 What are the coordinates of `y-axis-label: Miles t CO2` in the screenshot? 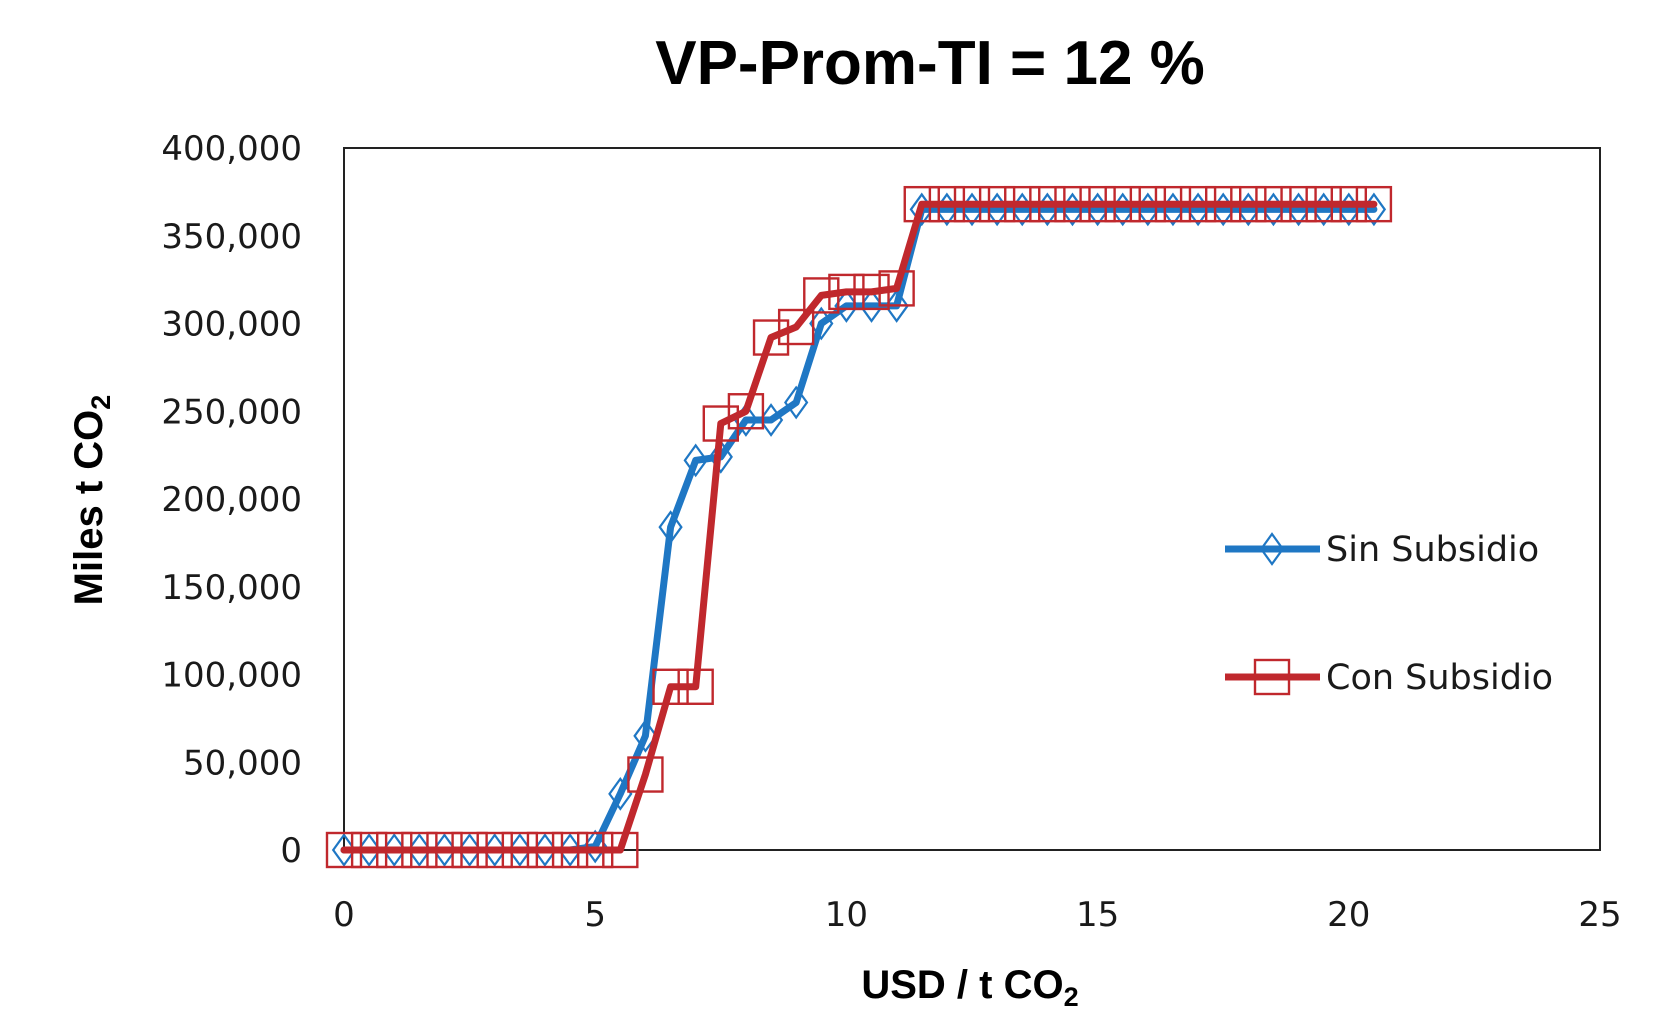 It's located at (91, 500).